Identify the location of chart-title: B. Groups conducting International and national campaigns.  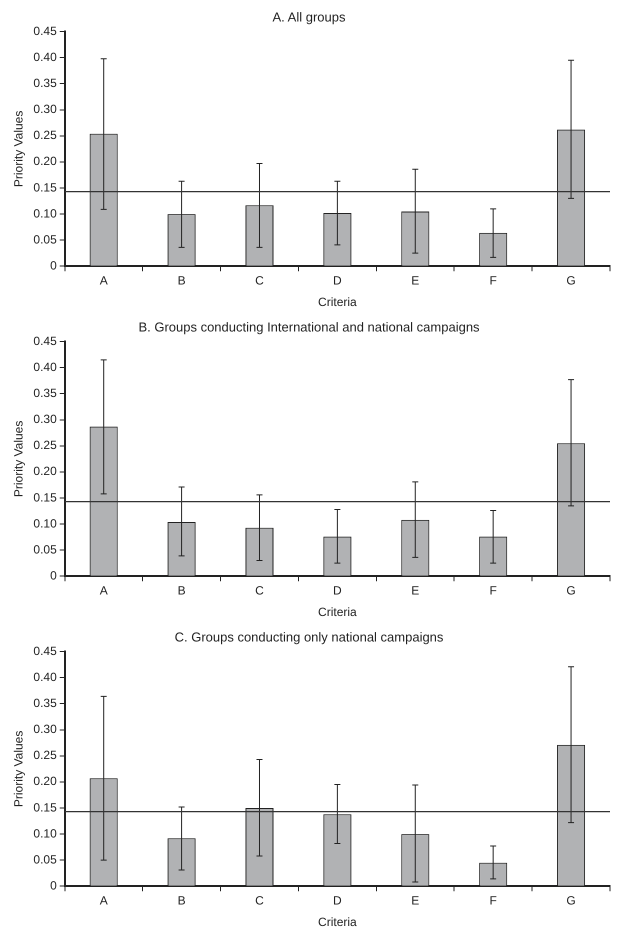
(309, 326).